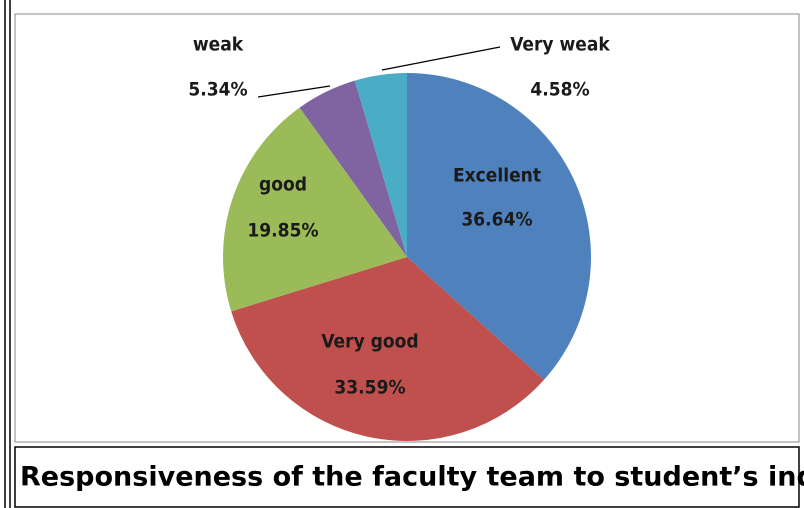 The width and height of the screenshot is (804, 508). I want to click on category-label: Excellent, so click(497, 176).